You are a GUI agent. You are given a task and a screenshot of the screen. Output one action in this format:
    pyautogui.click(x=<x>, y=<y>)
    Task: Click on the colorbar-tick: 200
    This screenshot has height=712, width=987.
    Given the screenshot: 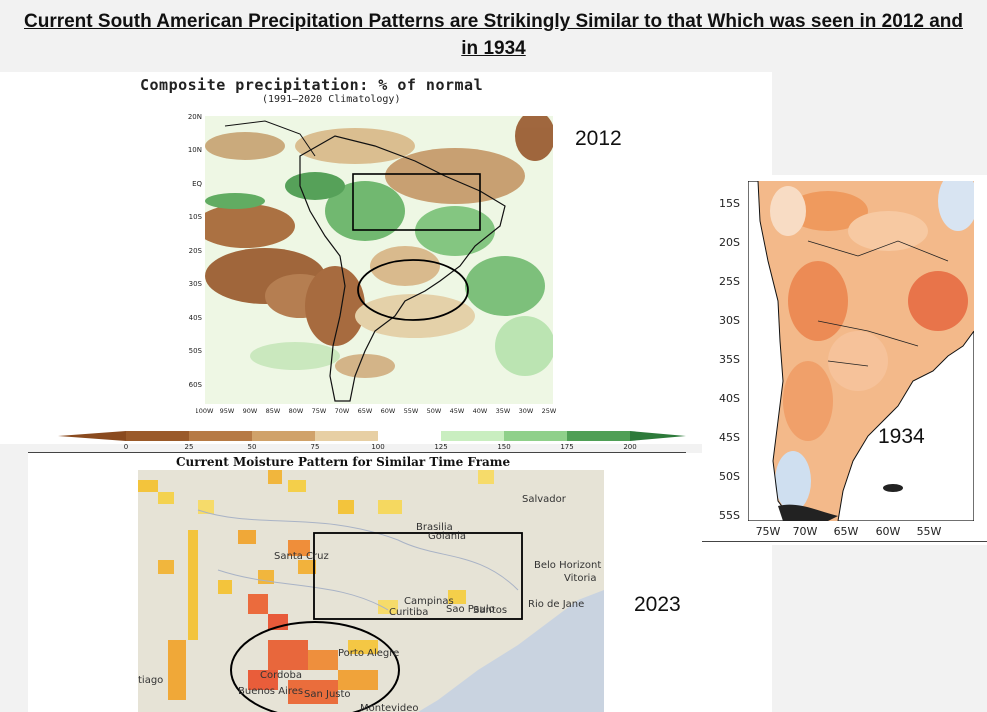 What is the action you would take?
    pyautogui.click(x=629, y=447)
    